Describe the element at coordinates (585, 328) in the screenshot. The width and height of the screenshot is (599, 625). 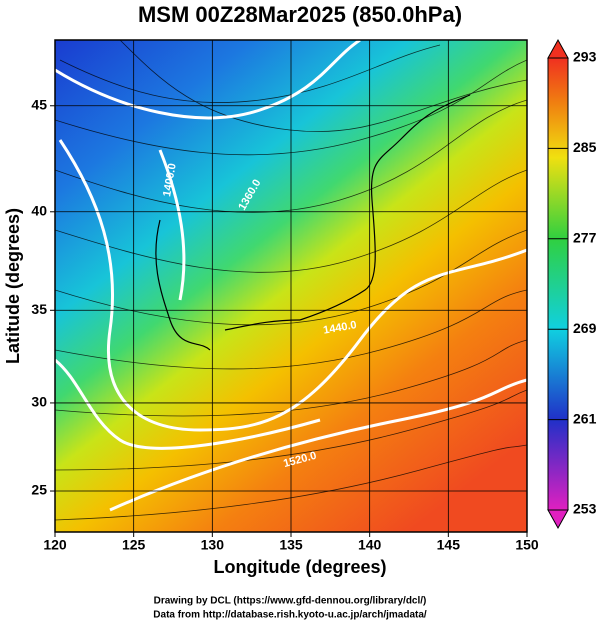
I see `colorbar-tick-label: 269` at that location.